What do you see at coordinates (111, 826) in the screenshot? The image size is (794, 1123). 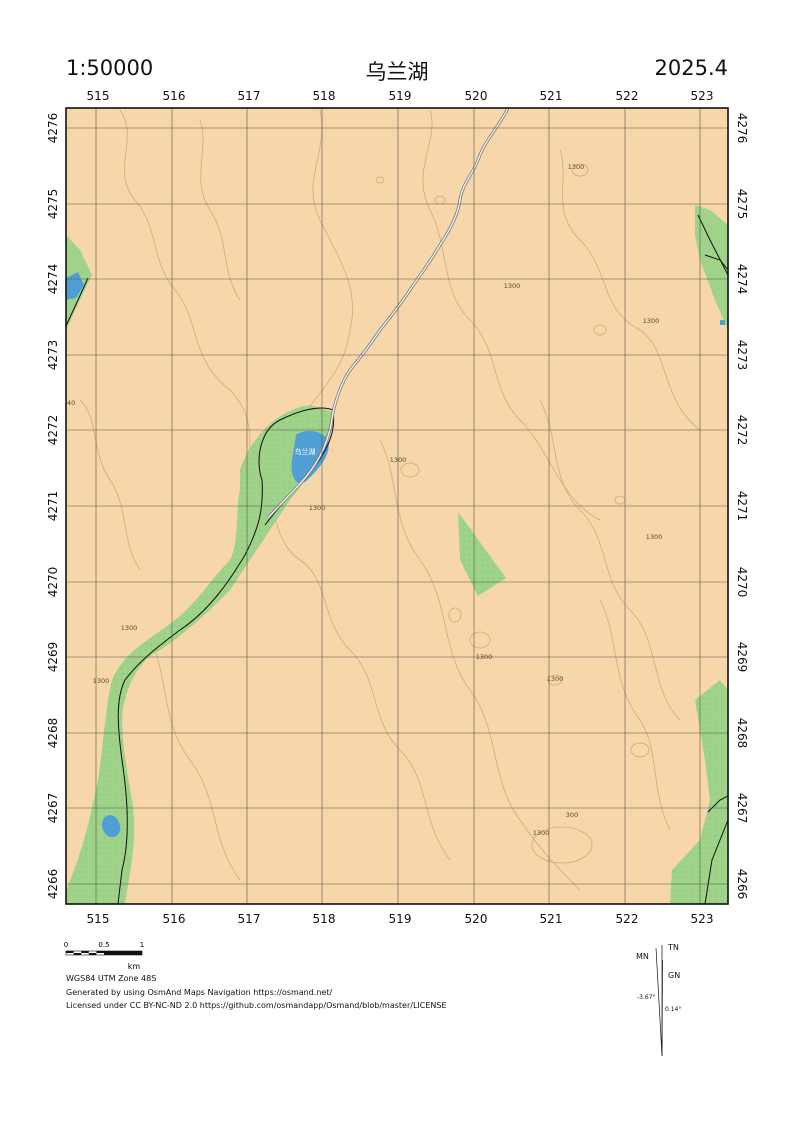 I see `pond-south` at bounding box center [111, 826].